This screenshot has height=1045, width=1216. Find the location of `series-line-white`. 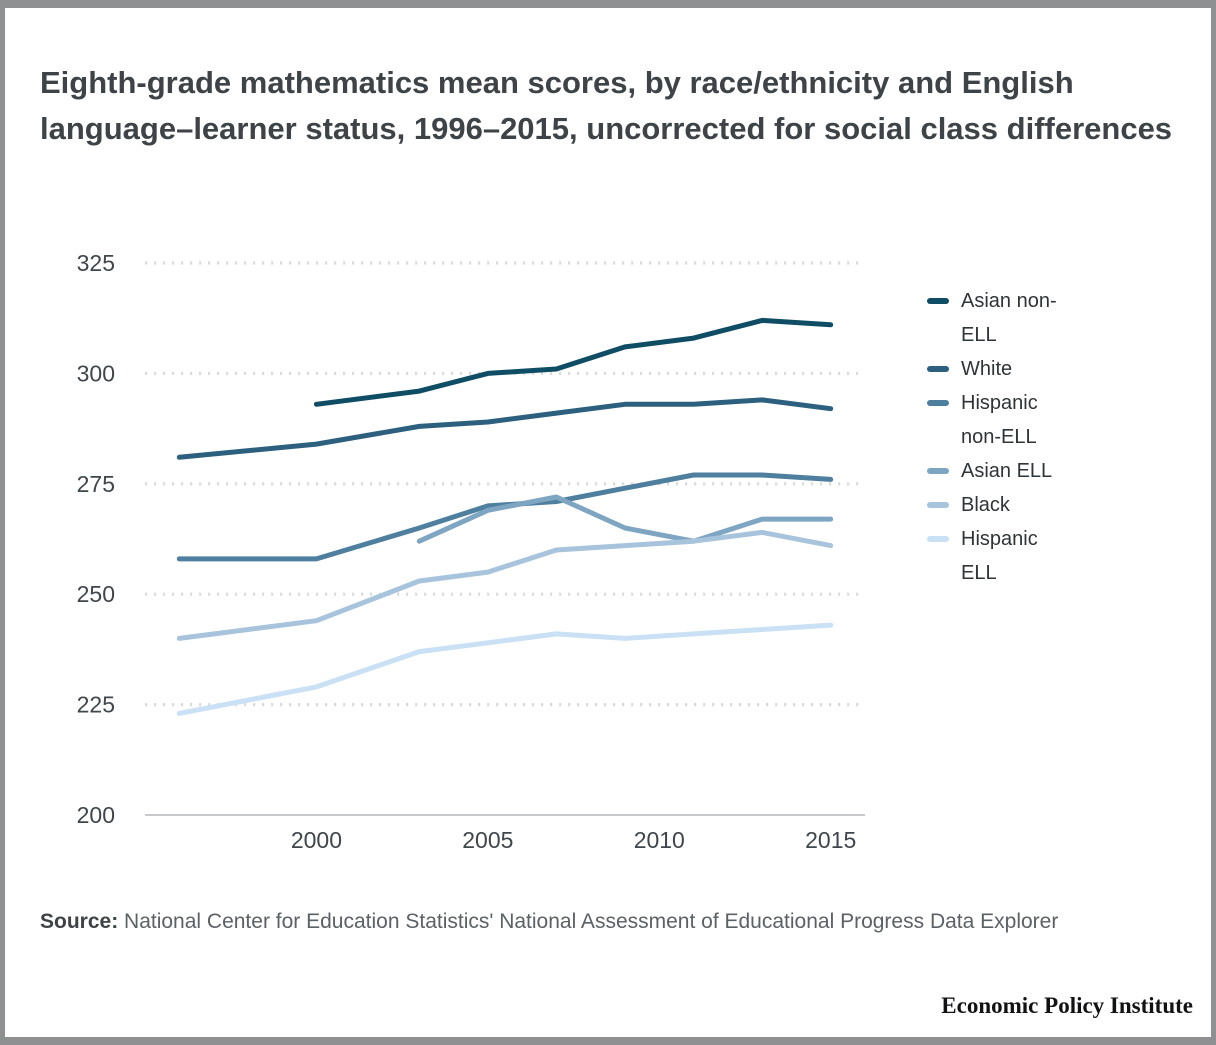

series-line-white is located at coordinates (505, 428).